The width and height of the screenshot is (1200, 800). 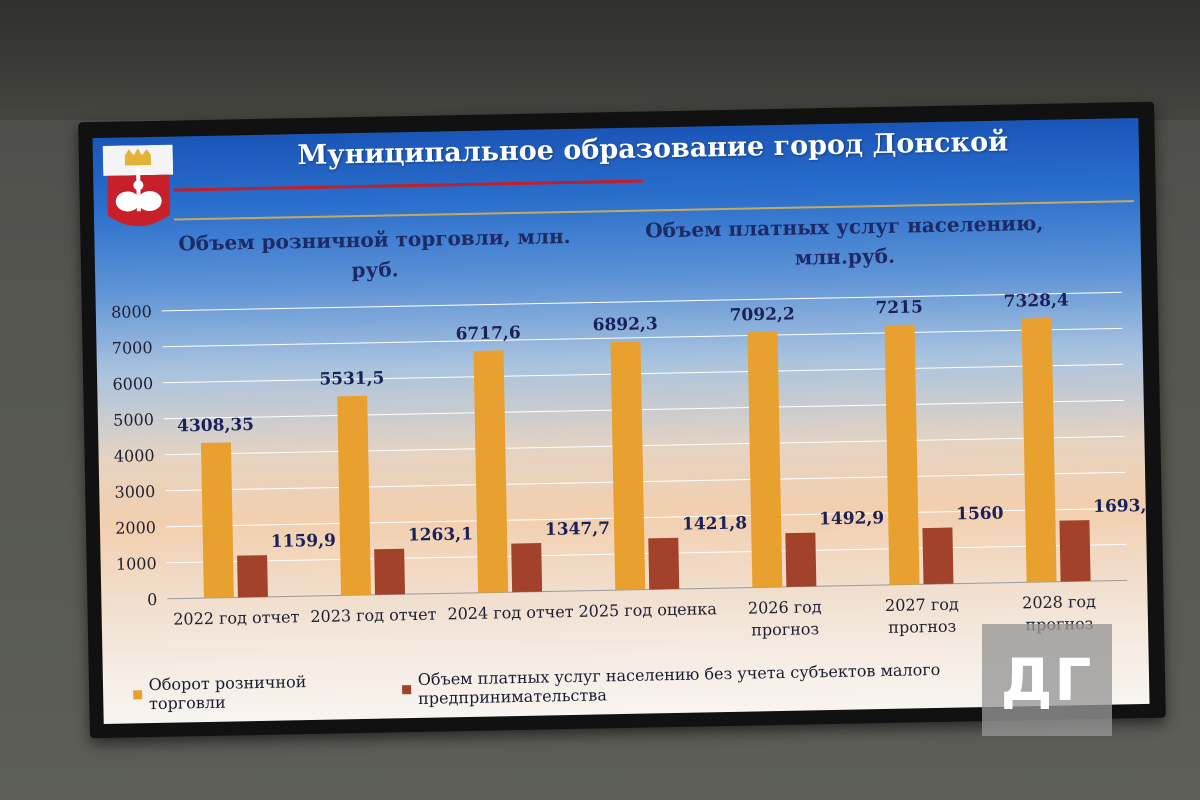 What do you see at coordinates (408, 185) in the screenshot?
I see `title-underline` at bounding box center [408, 185].